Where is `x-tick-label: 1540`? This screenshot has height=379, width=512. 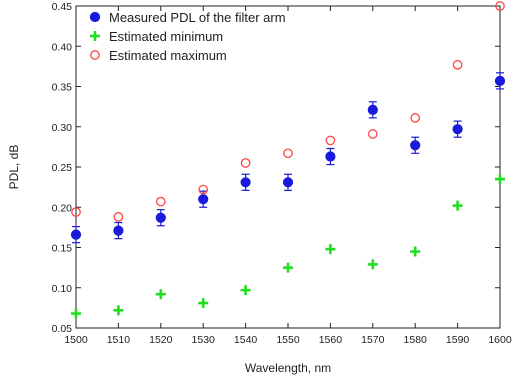
x-tick-label: 1540 is located at coordinates (246, 340).